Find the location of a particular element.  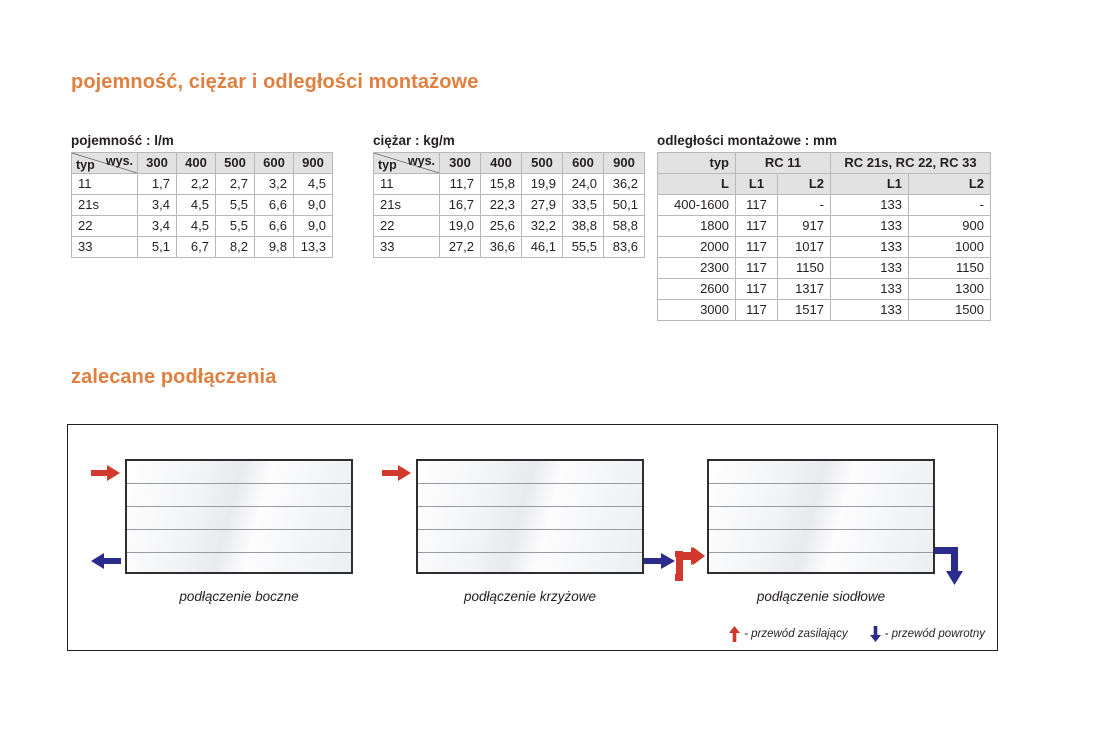

cell: 38,8 is located at coordinates (583, 226).